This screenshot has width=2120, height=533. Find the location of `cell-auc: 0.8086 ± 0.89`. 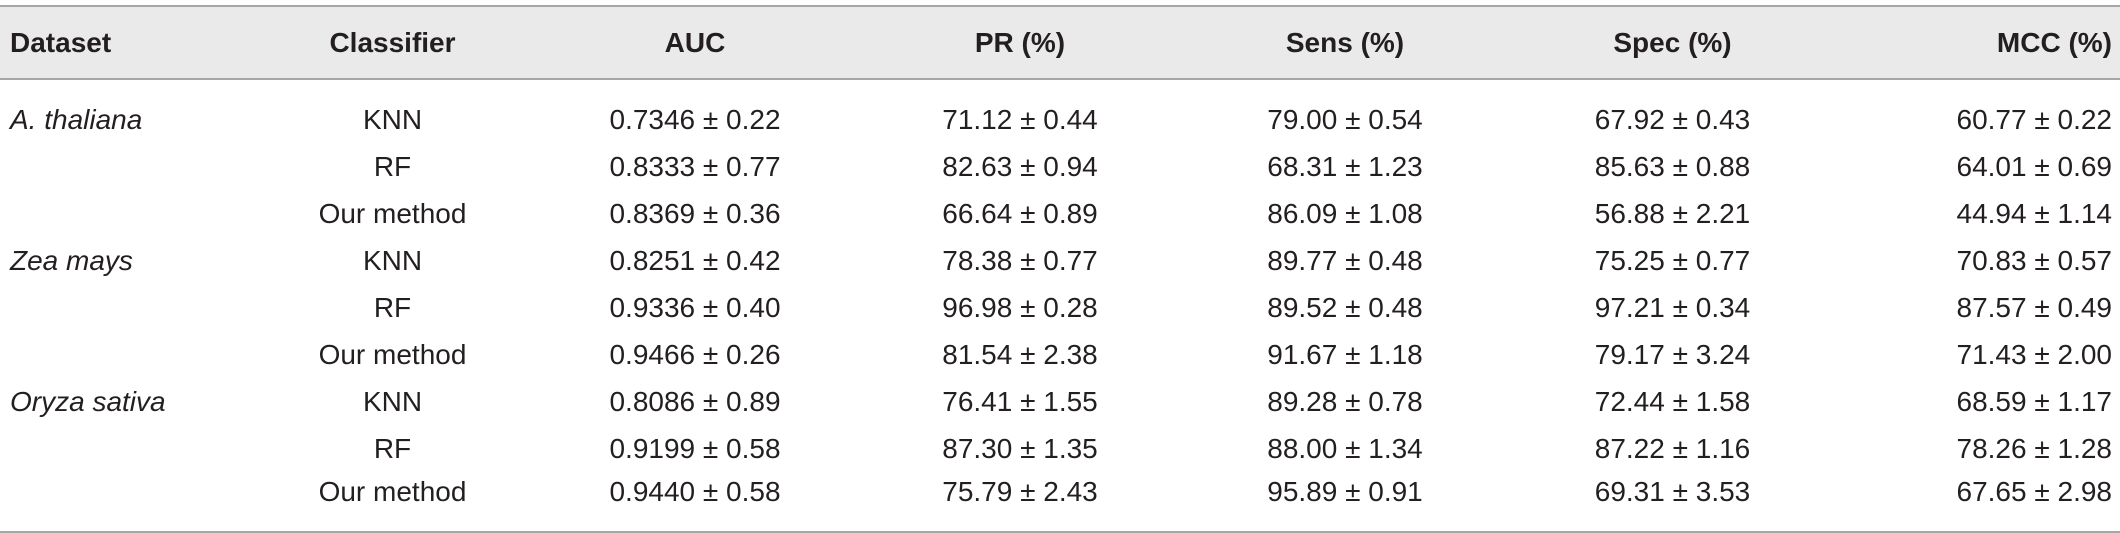

cell-auc: 0.8086 ± 0.89 is located at coordinates (695, 401).